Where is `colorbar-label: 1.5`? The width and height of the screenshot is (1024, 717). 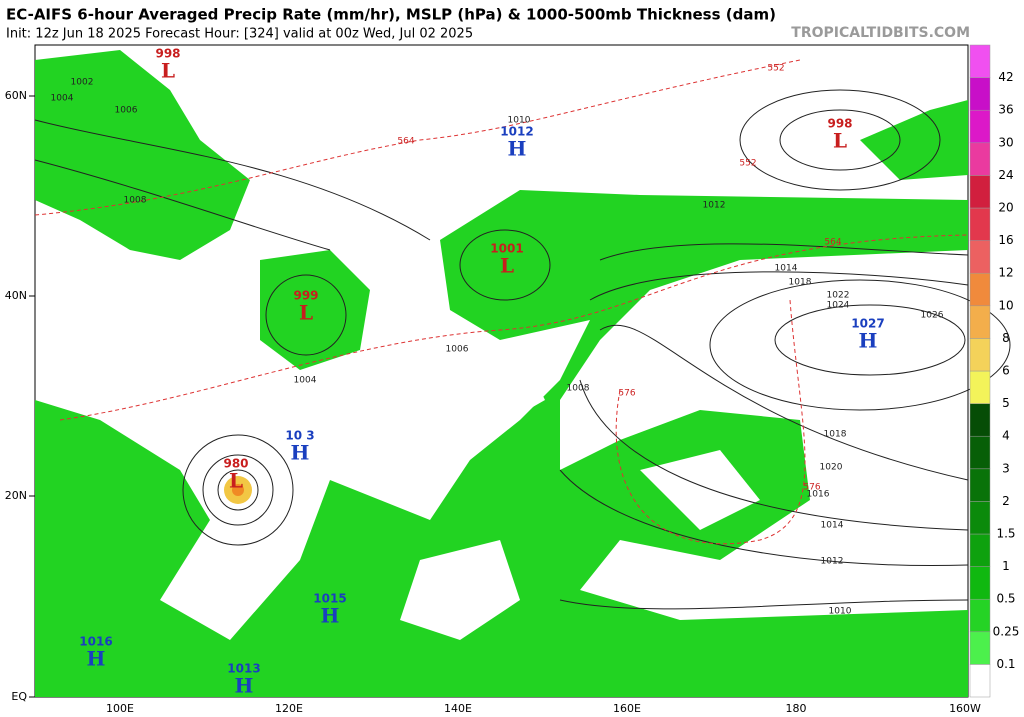 colorbar-label: 1.5 is located at coordinates (1005, 534).